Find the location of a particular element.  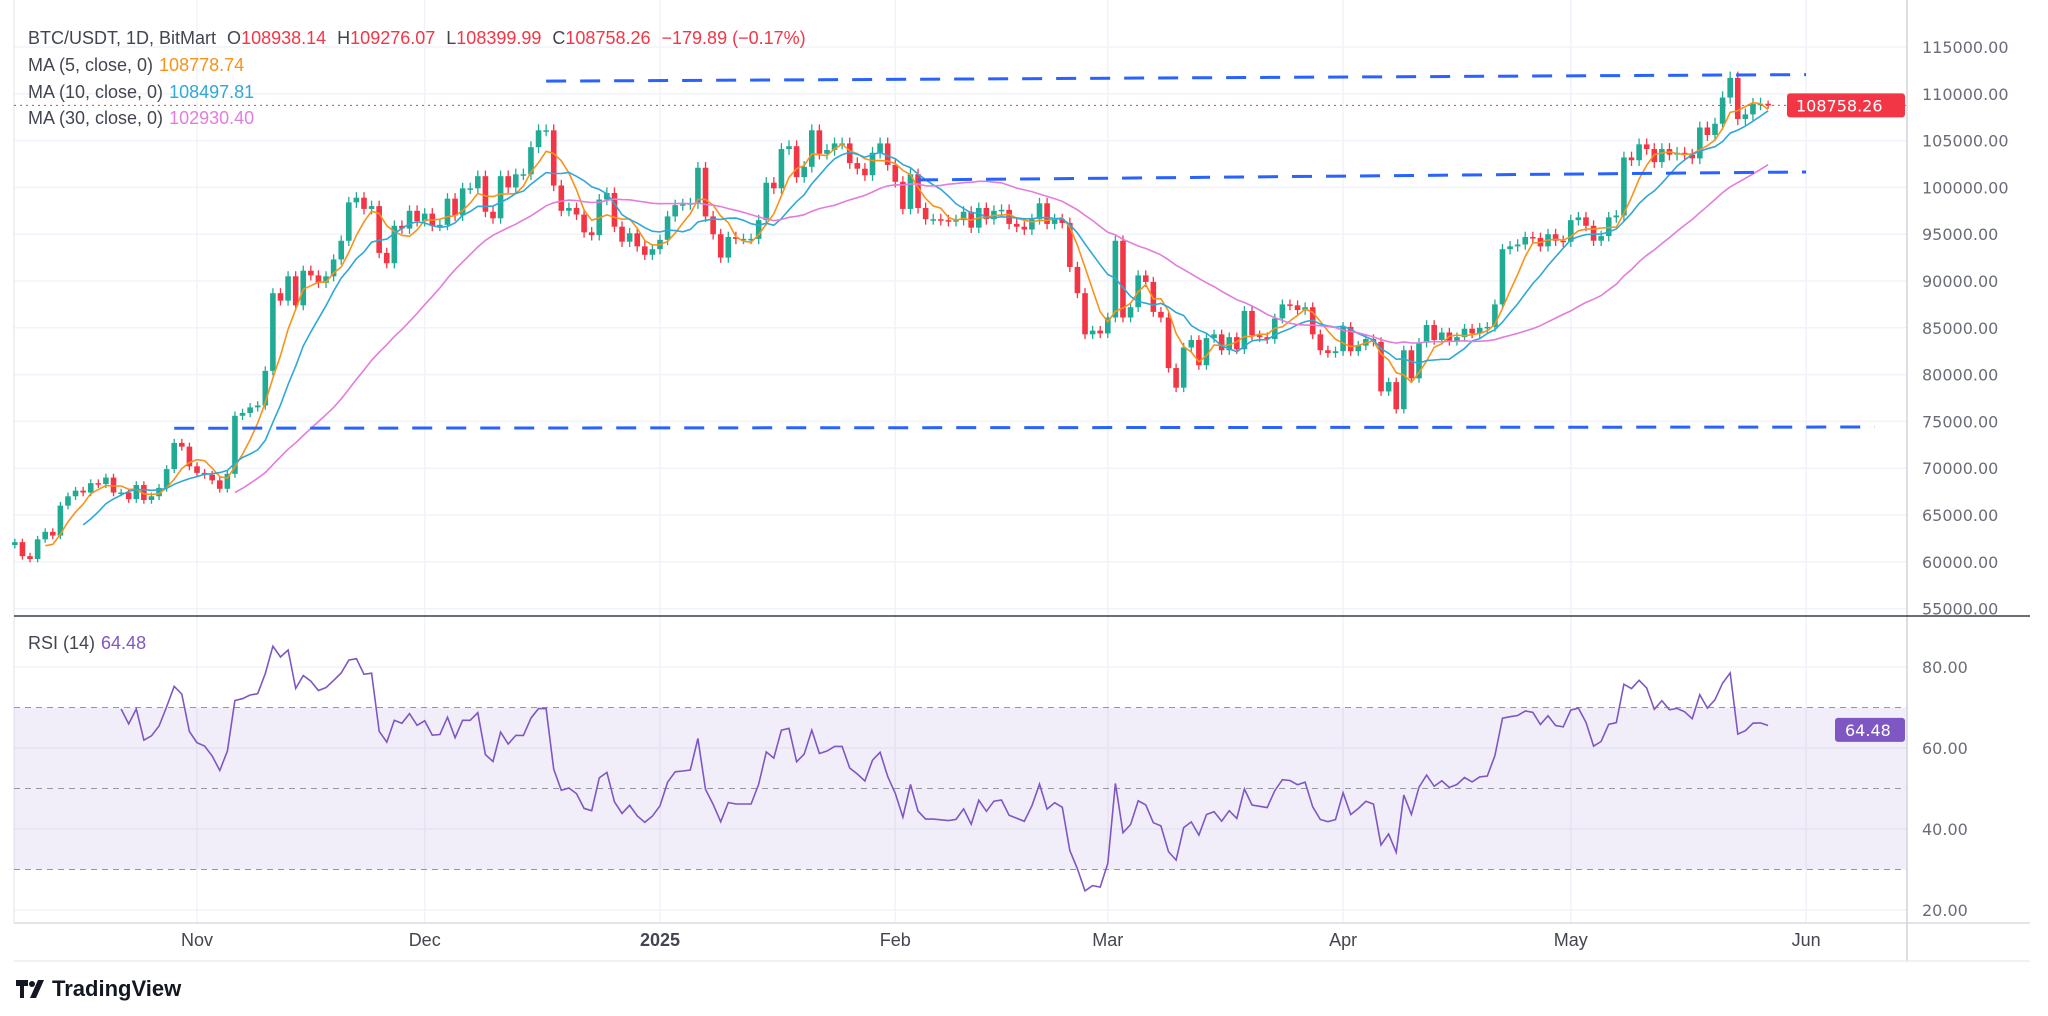

low-label: L is located at coordinates (451, 38).